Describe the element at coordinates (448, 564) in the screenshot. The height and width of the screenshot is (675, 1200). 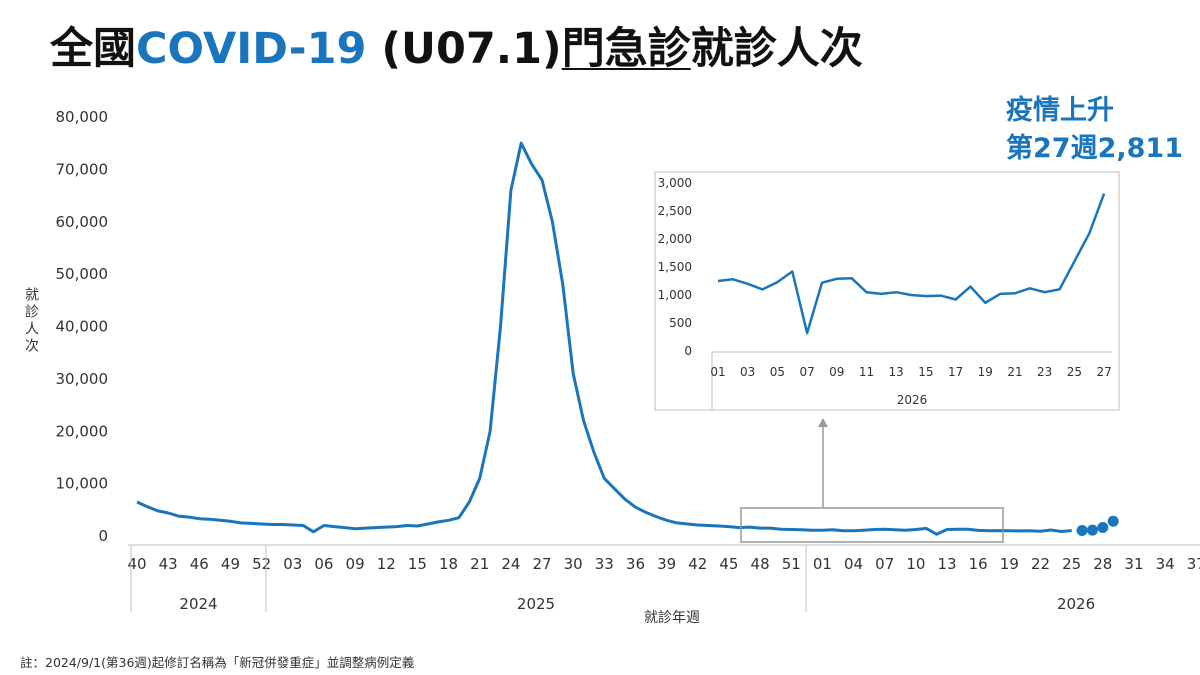
I see `main-x-tick-label: 18` at that location.